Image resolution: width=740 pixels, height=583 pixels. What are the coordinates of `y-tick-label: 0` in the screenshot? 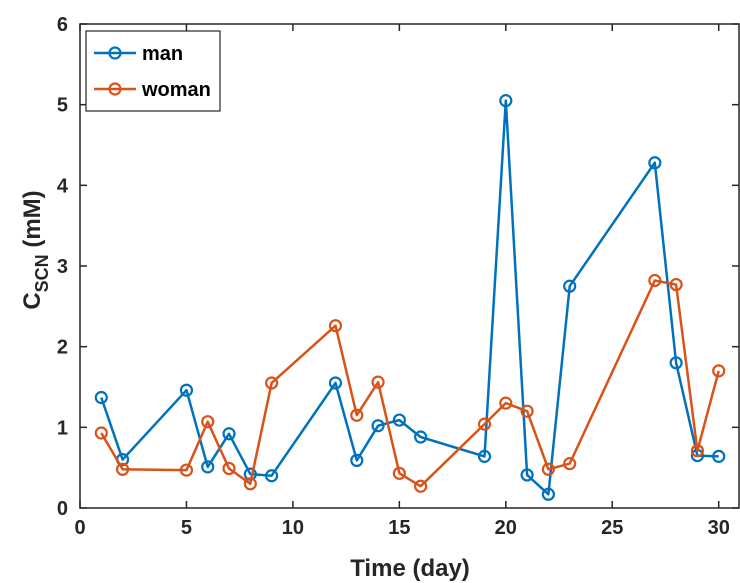 It's located at (62, 509).